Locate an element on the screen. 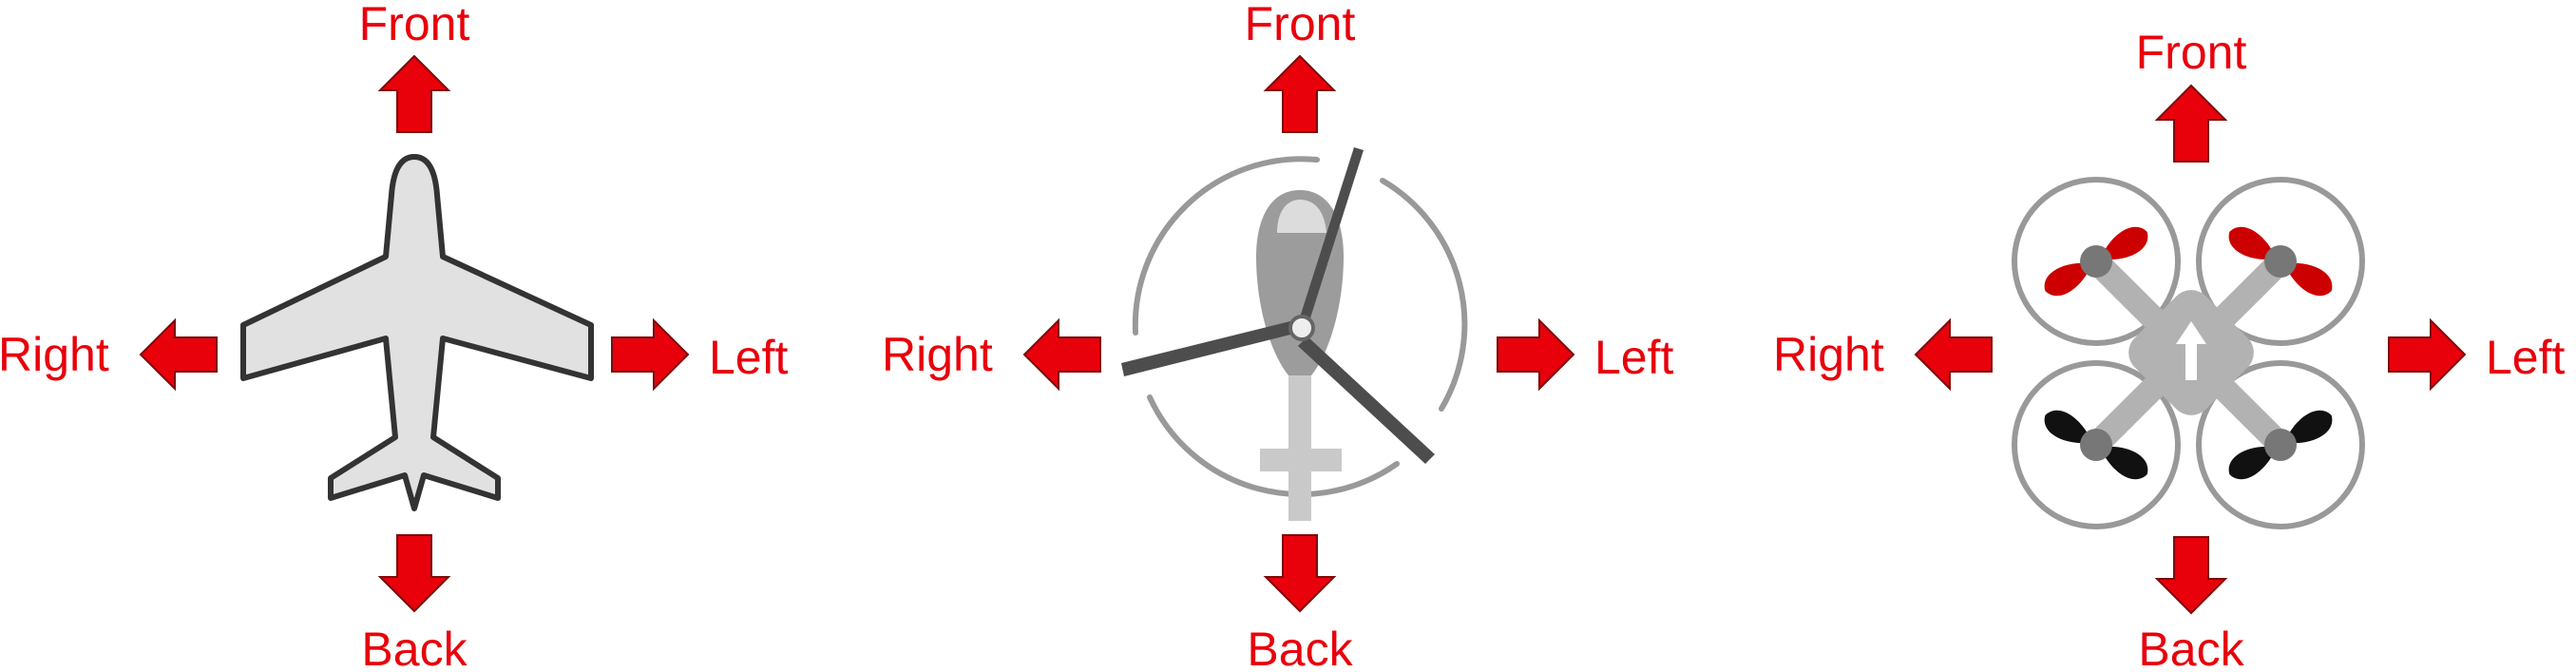 This screenshot has height=672, width=2576. rotor-ring-icon is located at coordinates (1300, 327).